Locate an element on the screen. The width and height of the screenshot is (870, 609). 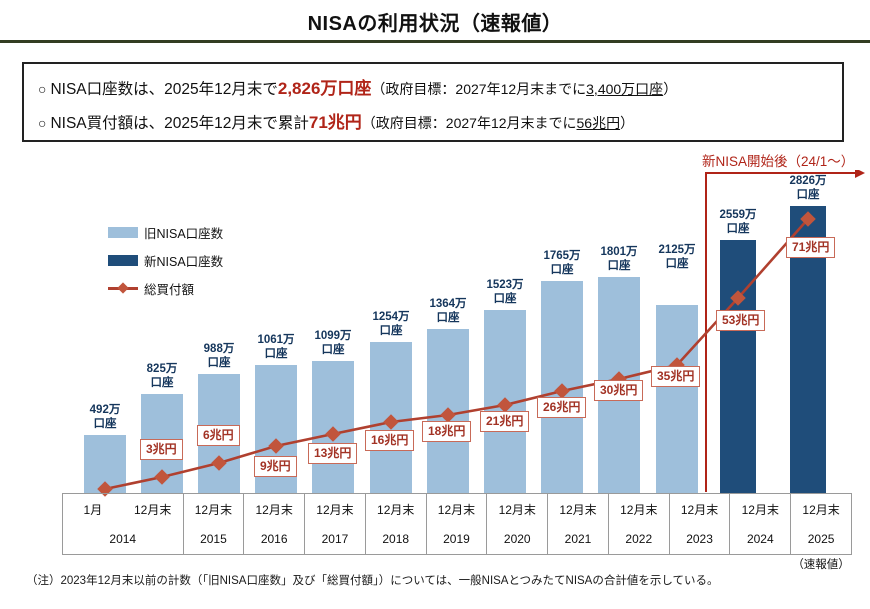
axis-year-2017: 2017 is located at coordinates (335, 539).